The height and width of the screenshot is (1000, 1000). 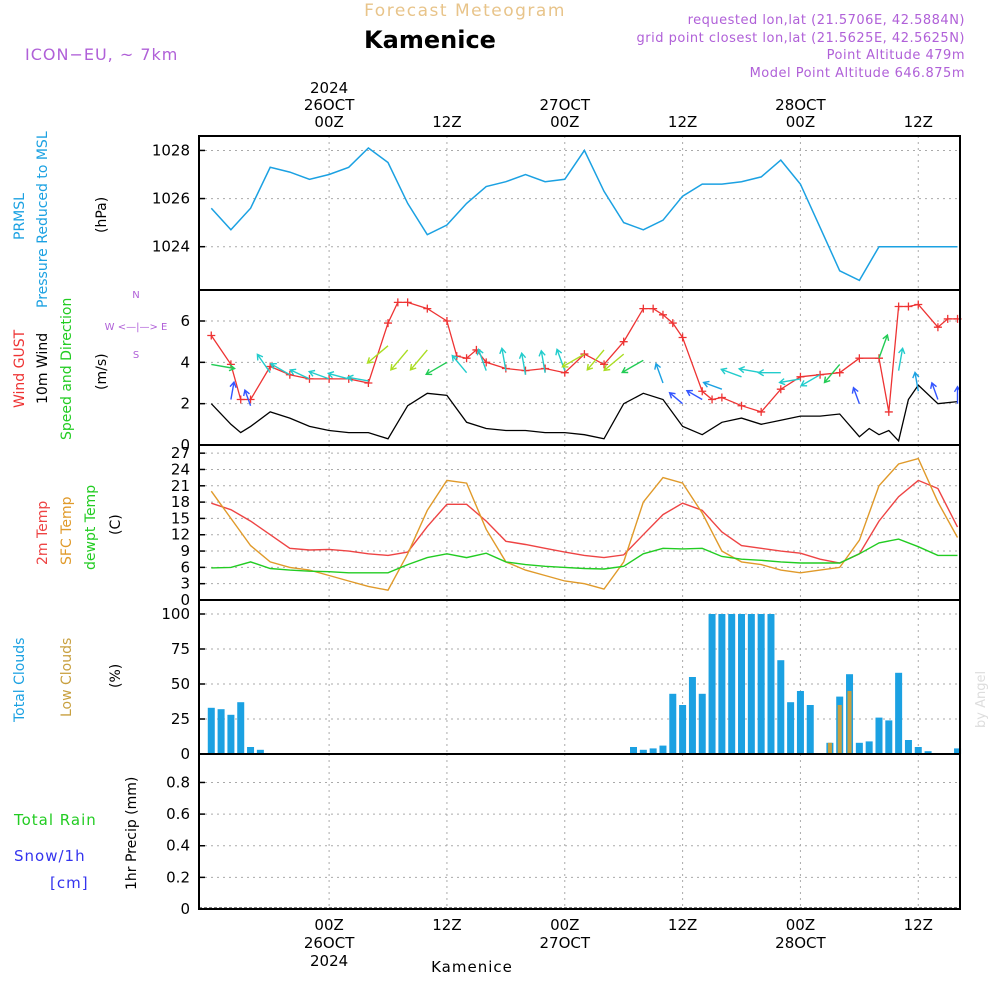 I want to click on label-speed-dir: Speed and Direction, so click(x=67, y=369).